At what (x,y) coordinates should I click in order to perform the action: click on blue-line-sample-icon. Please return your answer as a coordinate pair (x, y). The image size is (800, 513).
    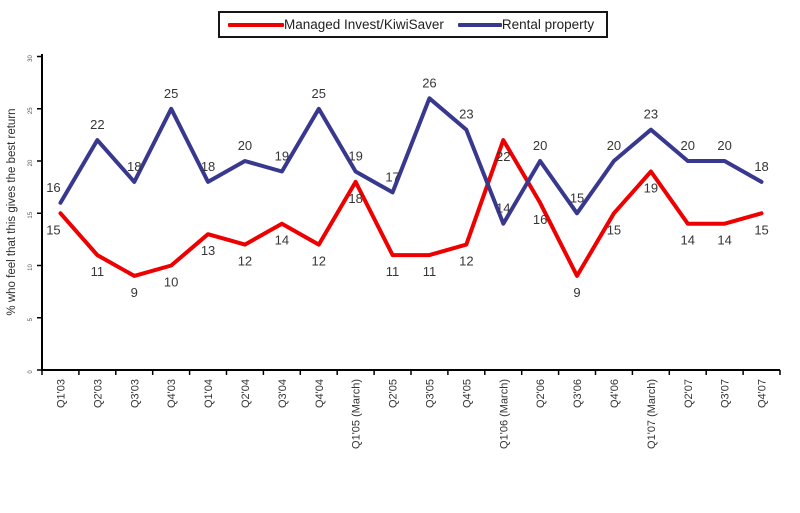
    Looking at the image, I should click on (479, 24).